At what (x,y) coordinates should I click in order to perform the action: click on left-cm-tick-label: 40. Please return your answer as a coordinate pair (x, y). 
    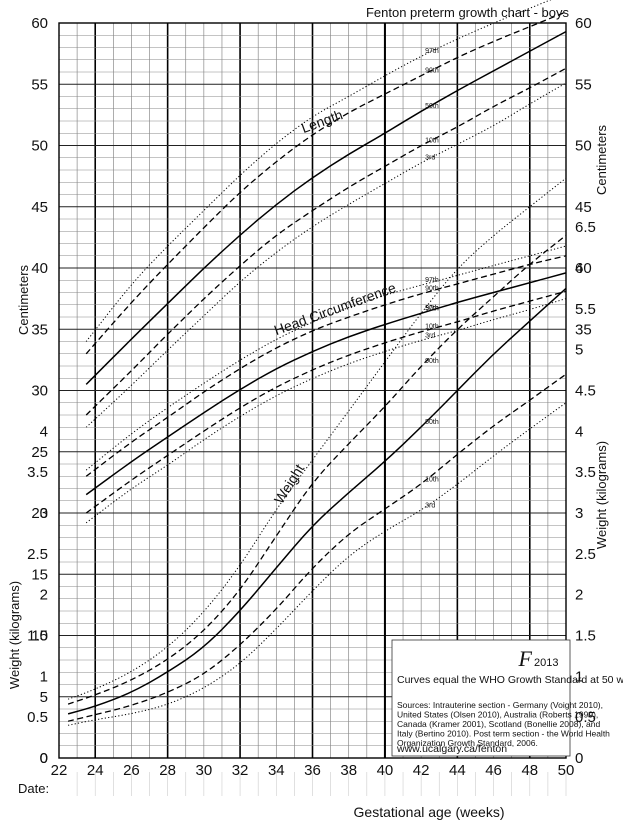
    Looking at the image, I should click on (39, 268).